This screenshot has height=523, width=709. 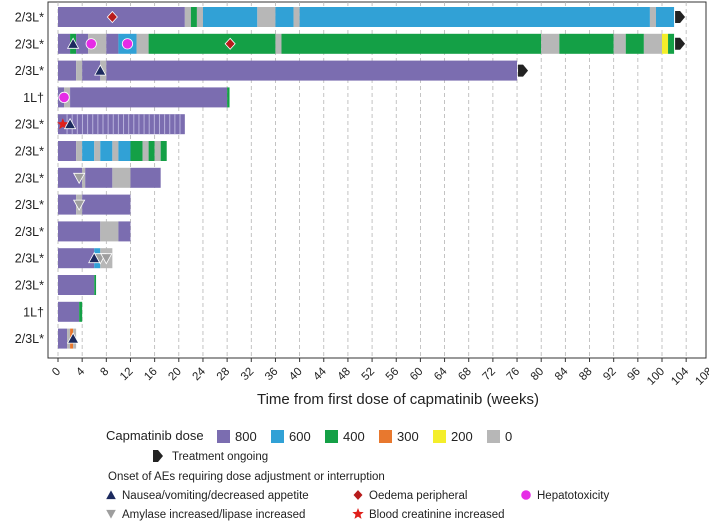 What do you see at coordinates (656, 377) in the screenshot?
I see `x-tick-label: 100` at bounding box center [656, 377].